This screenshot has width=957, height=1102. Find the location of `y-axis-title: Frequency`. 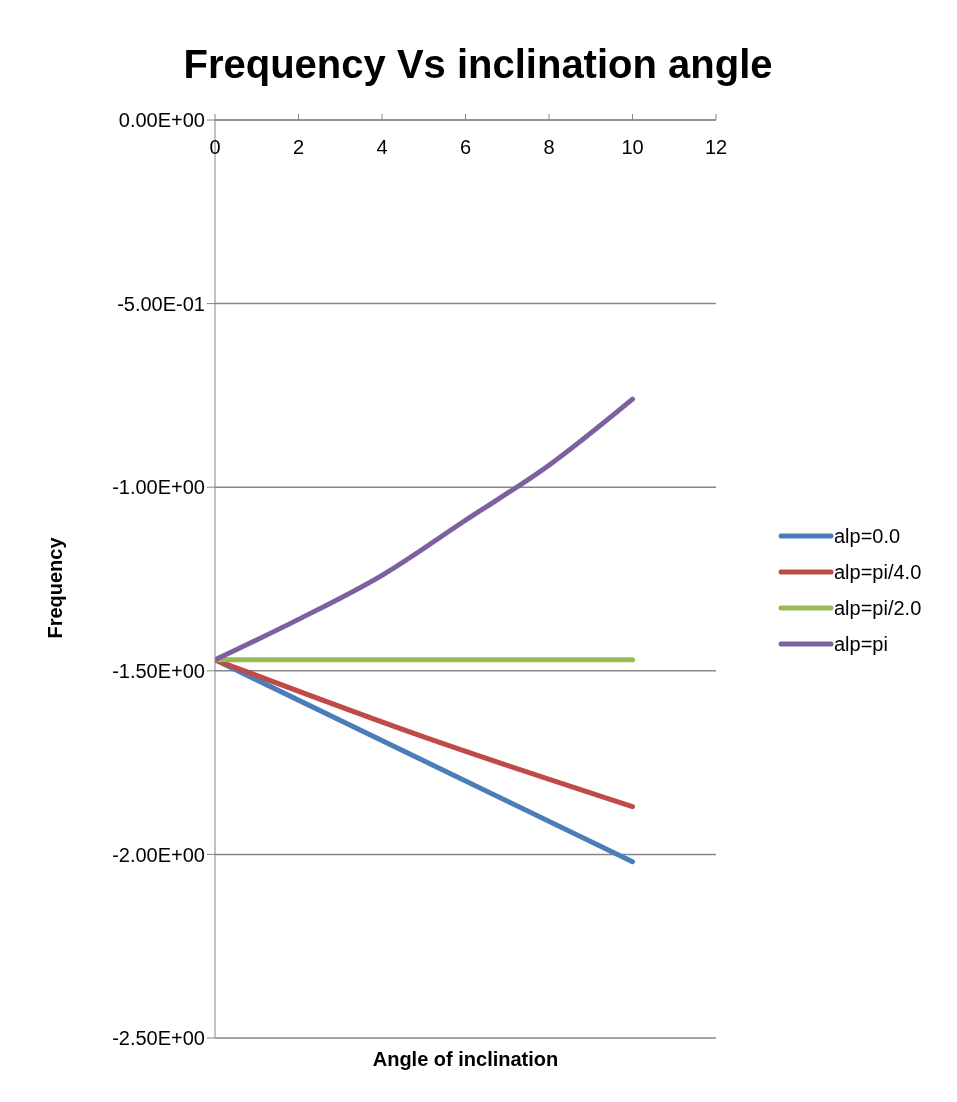

y-axis-title: Frequency is located at coordinates (55, 588).